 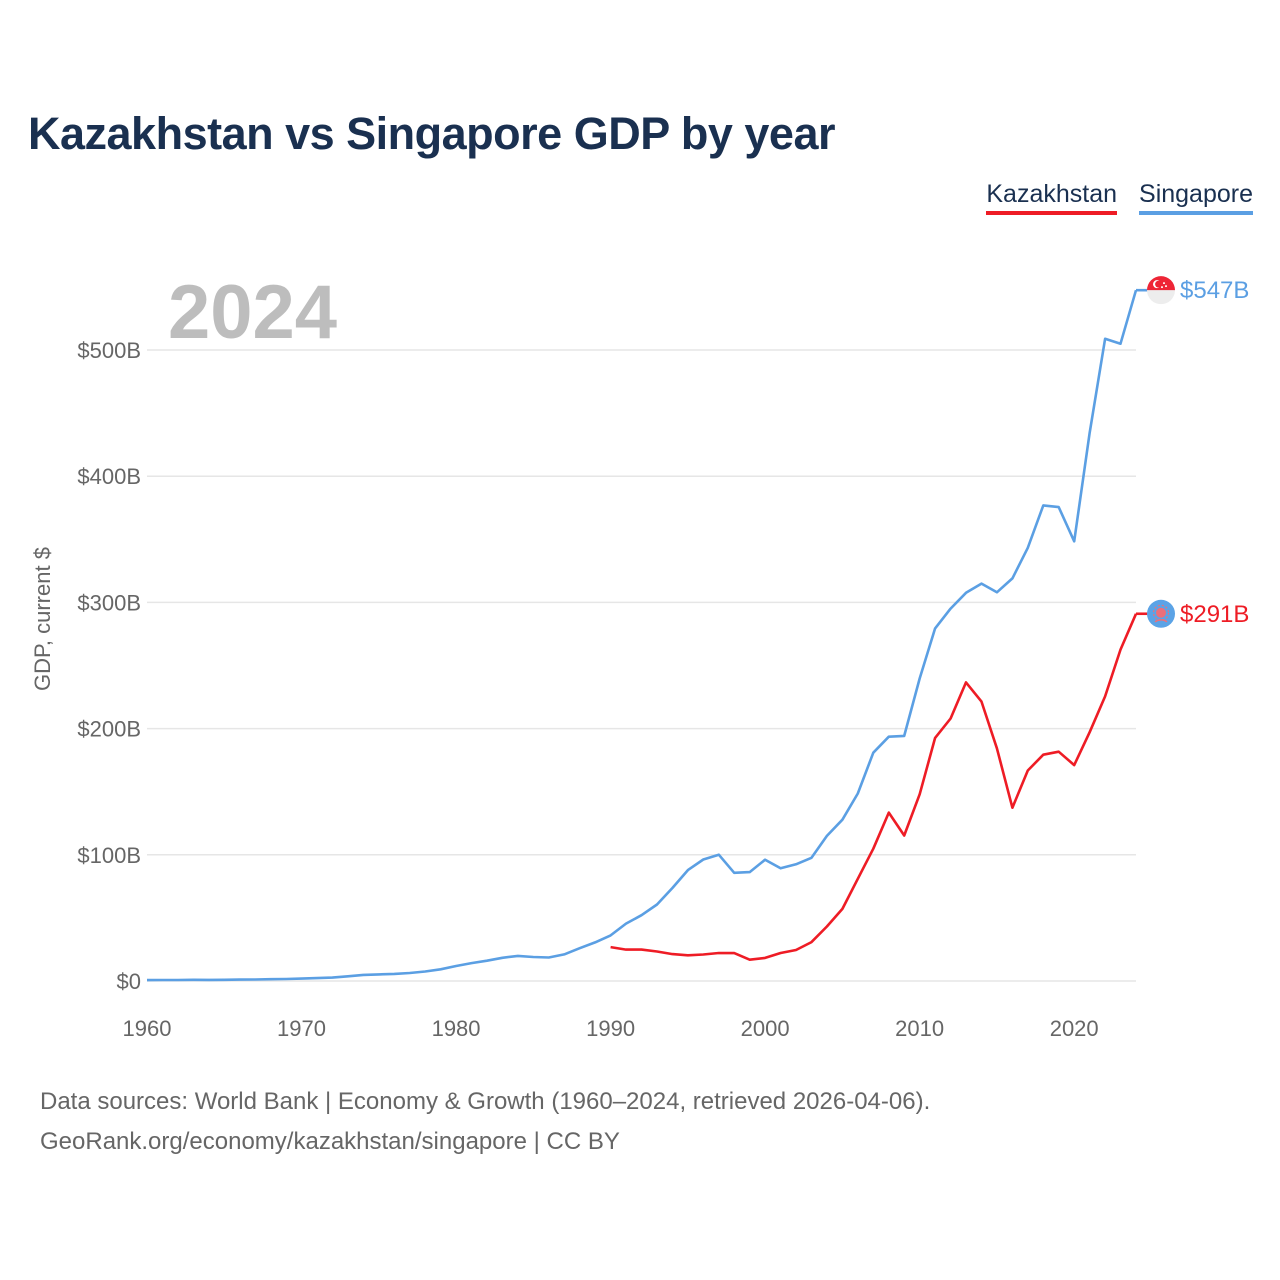 What do you see at coordinates (1214, 614) in the screenshot?
I see `end-label-kazakhstan: $291B` at bounding box center [1214, 614].